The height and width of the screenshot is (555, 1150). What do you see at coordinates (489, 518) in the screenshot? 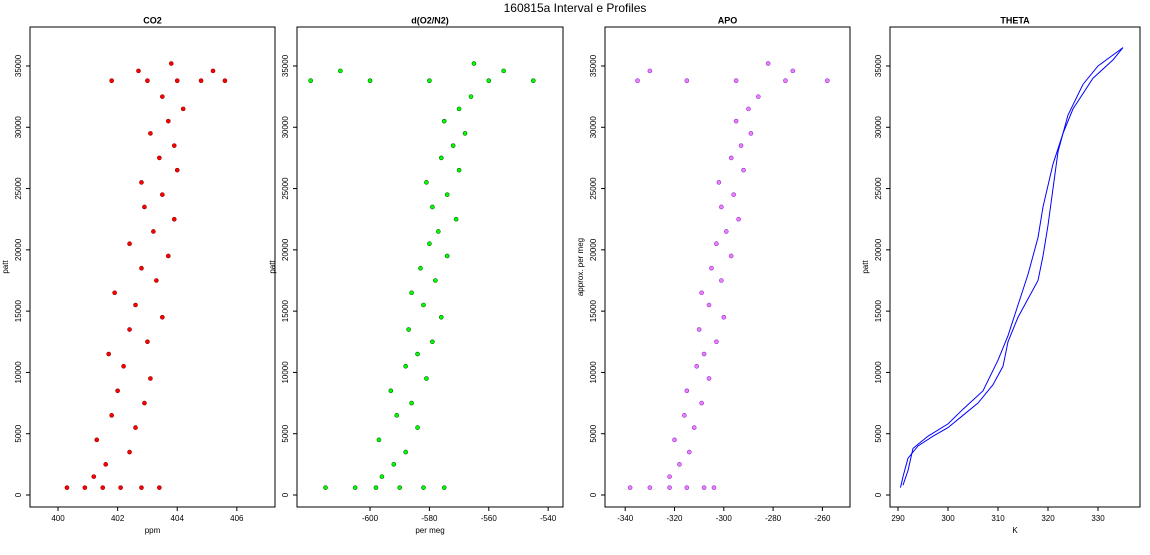
I see `x-tick-label: -560` at bounding box center [489, 518].